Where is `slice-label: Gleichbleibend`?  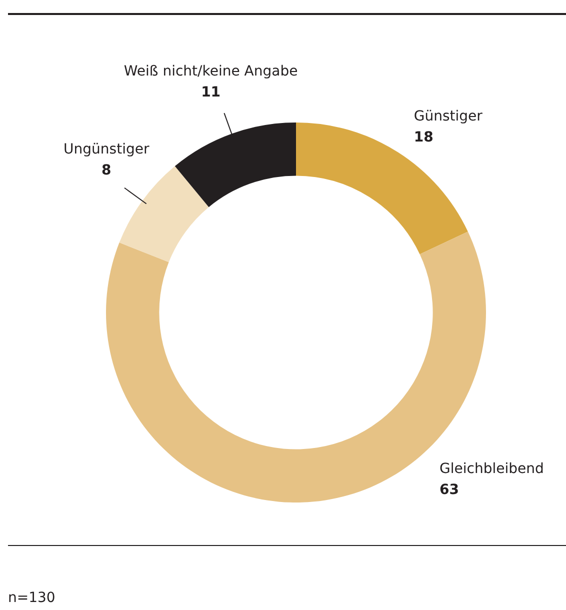
slice-label: Gleichbleibend is located at coordinates (492, 468).